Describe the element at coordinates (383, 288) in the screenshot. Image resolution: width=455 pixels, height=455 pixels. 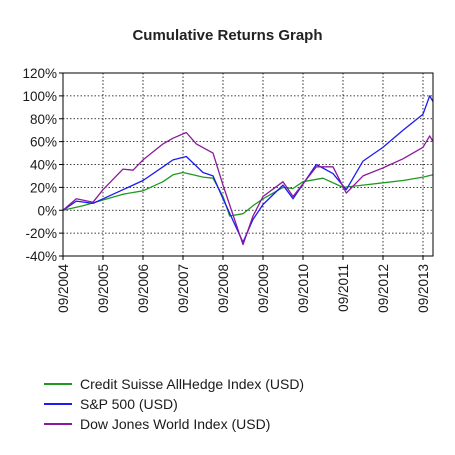
I see `x-tick-label: 09/2012` at that location.